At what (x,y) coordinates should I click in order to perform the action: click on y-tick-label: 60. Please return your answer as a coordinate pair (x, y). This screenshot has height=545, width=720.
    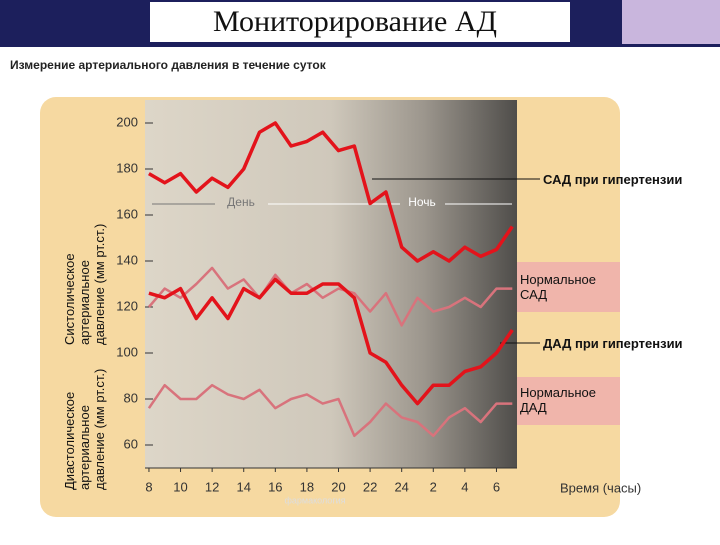
    Looking at the image, I should click on (131, 443).